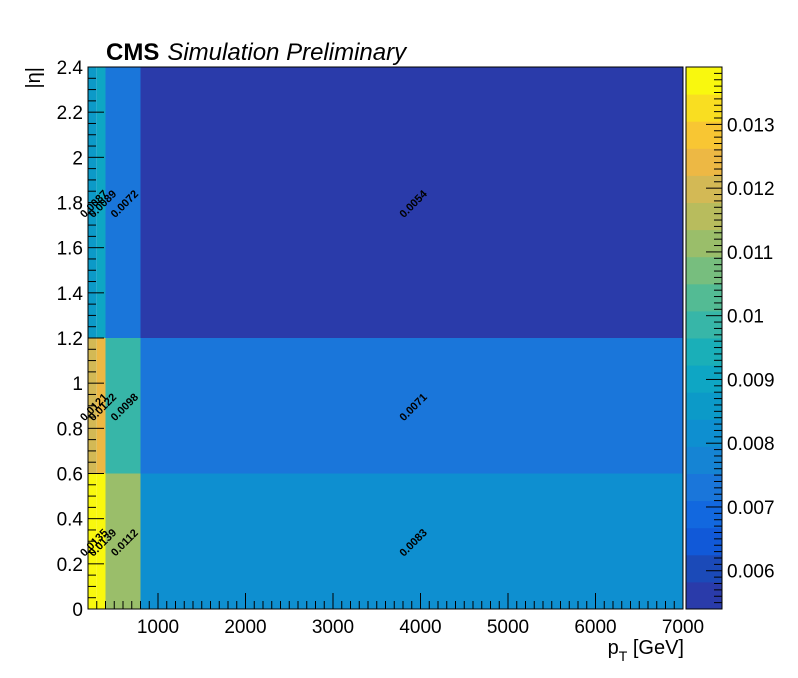 The width and height of the screenshot is (798, 678). I want to click on colorbar-frame, so click(704, 338).